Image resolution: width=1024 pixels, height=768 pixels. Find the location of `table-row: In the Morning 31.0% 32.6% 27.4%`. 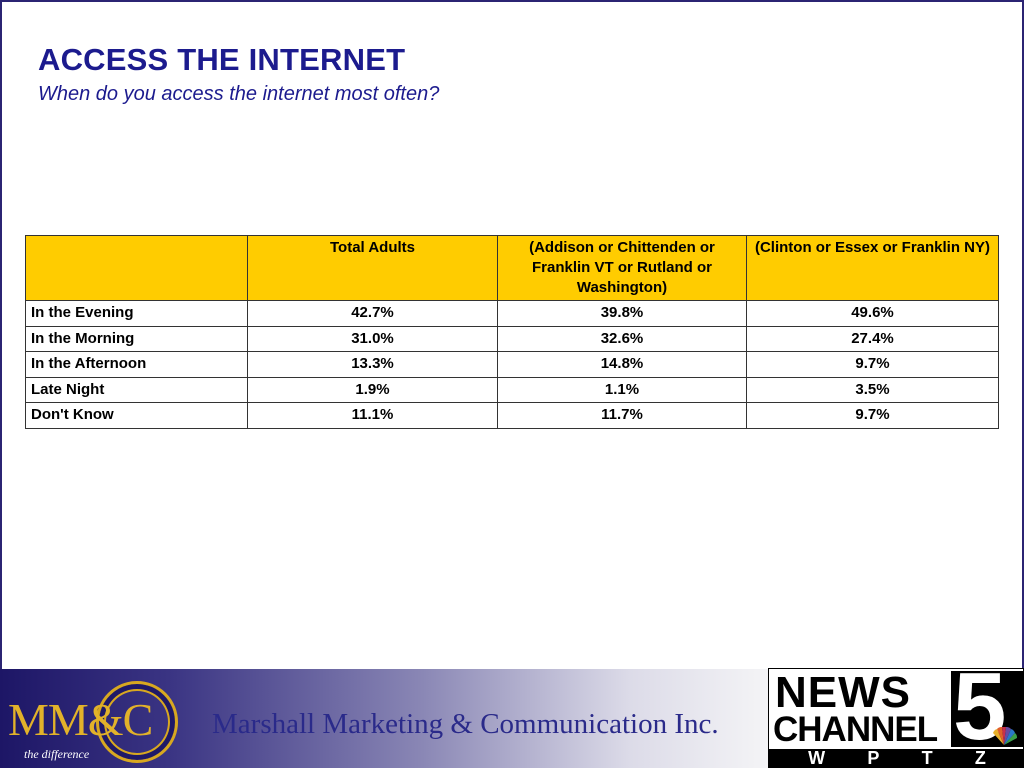

table-row: In the Morning 31.0% 32.6% 27.4% is located at coordinates (512, 338).